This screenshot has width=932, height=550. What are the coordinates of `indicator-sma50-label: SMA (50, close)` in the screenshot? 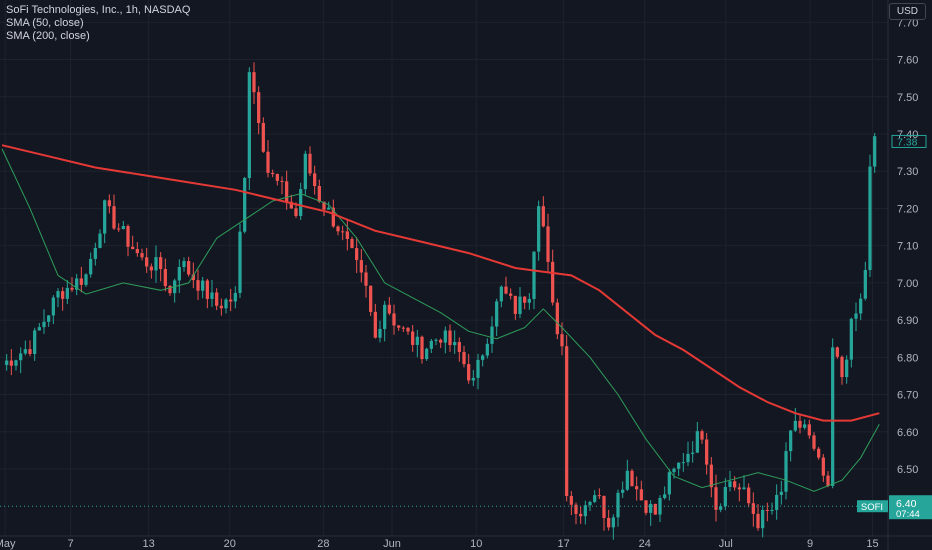 It's located at (45, 23).